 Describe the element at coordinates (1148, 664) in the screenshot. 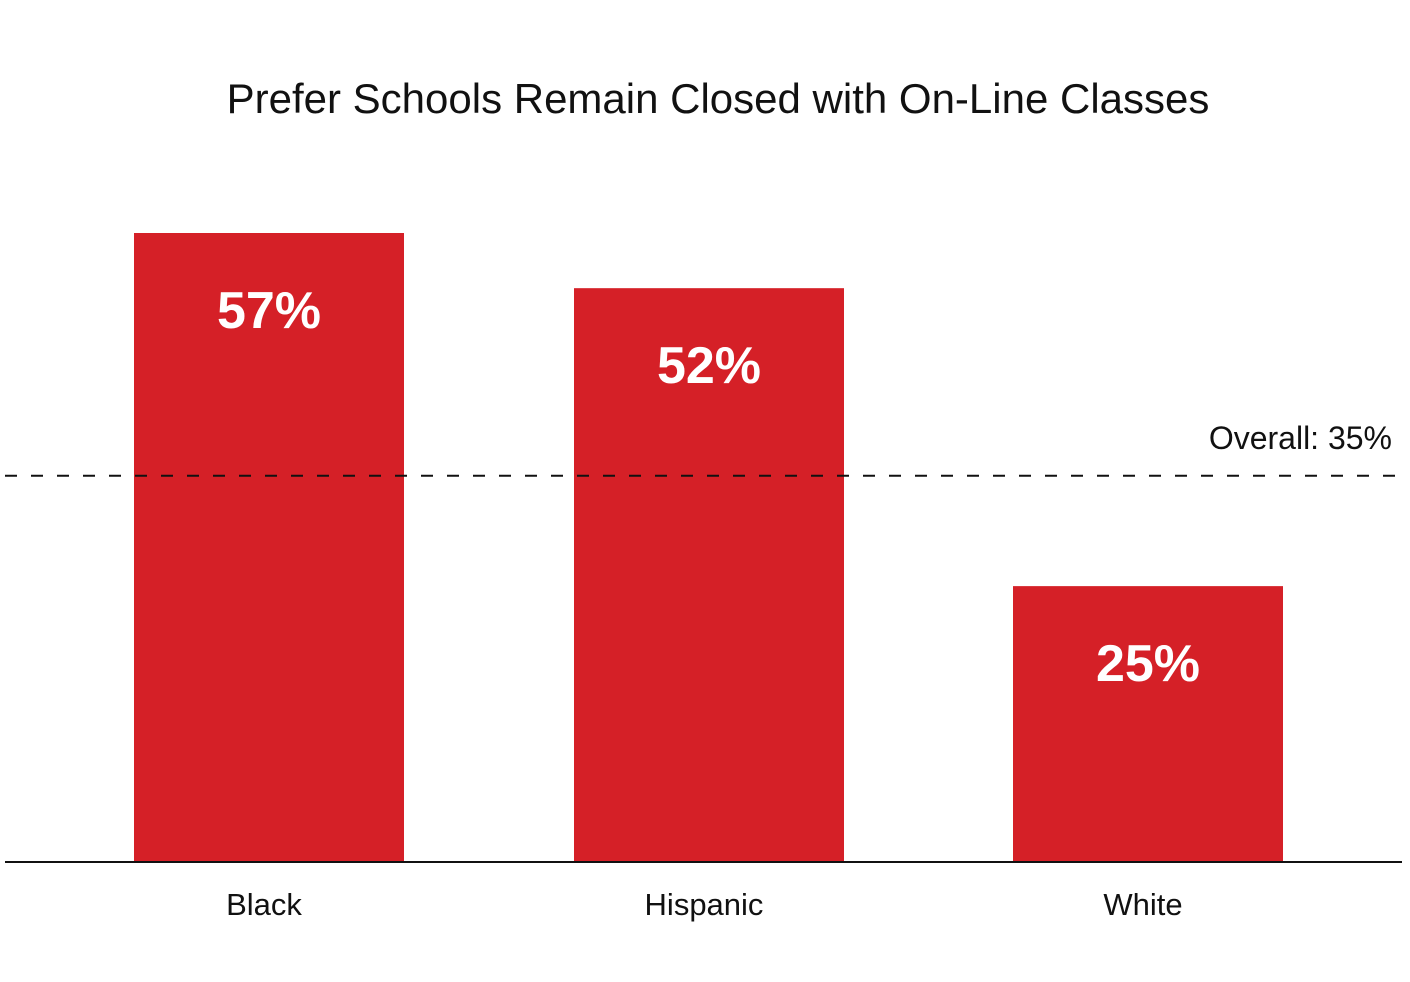

I see `bar-value-label: 25%` at that location.